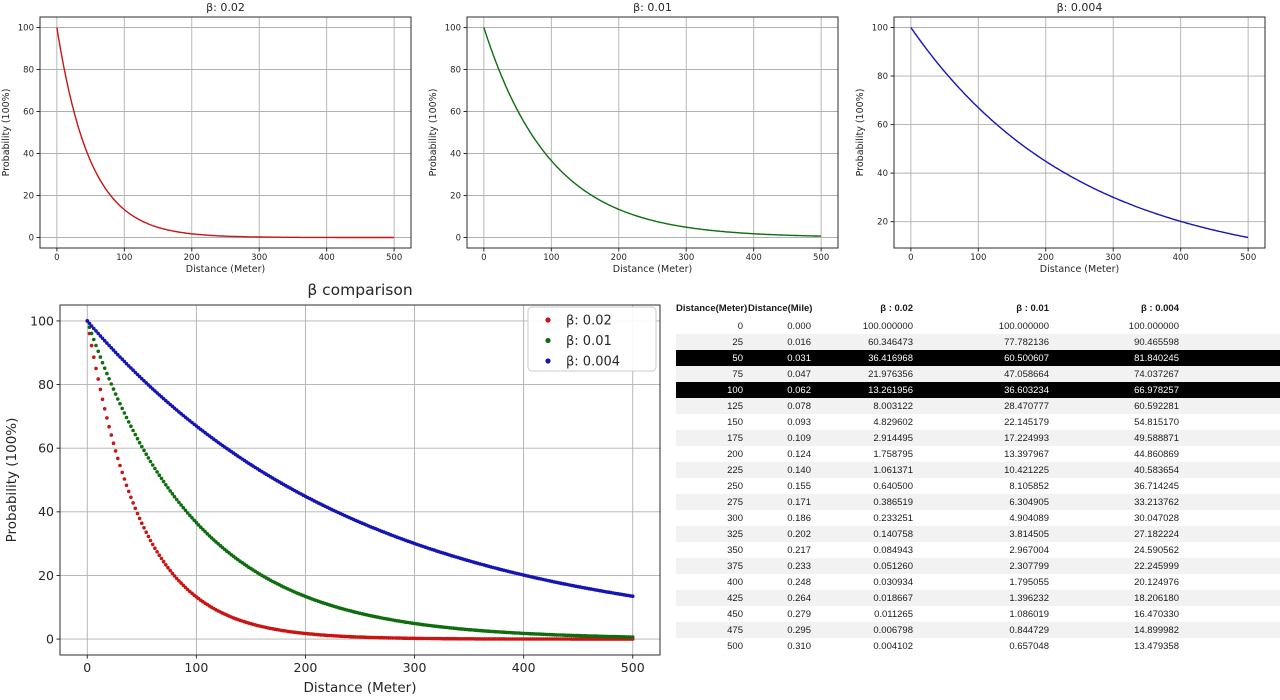  What do you see at coordinates (978, 646) in the screenshot?
I see `table-row: 500 0.310 0.004102 0.657048 13.479358` at bounding box center [978, 646].